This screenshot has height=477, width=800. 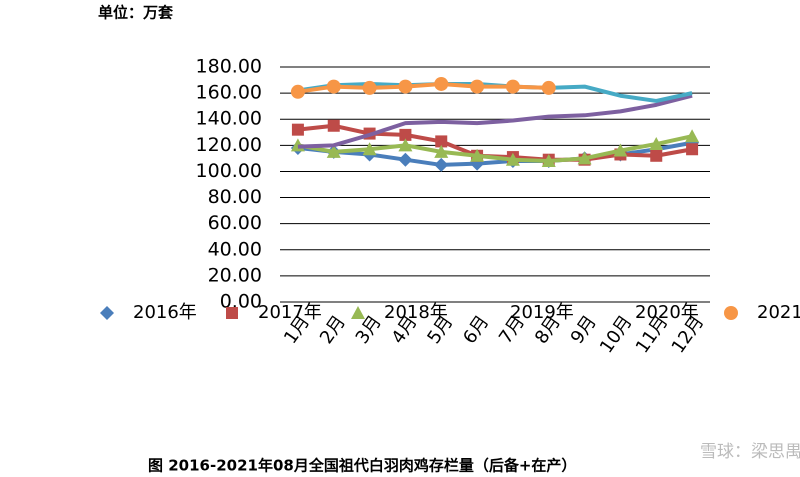 What do you see at coordinates (235, 223) in the screenshot?
I see `y-tick-label: 60.00` at bounding box center [235, 223].